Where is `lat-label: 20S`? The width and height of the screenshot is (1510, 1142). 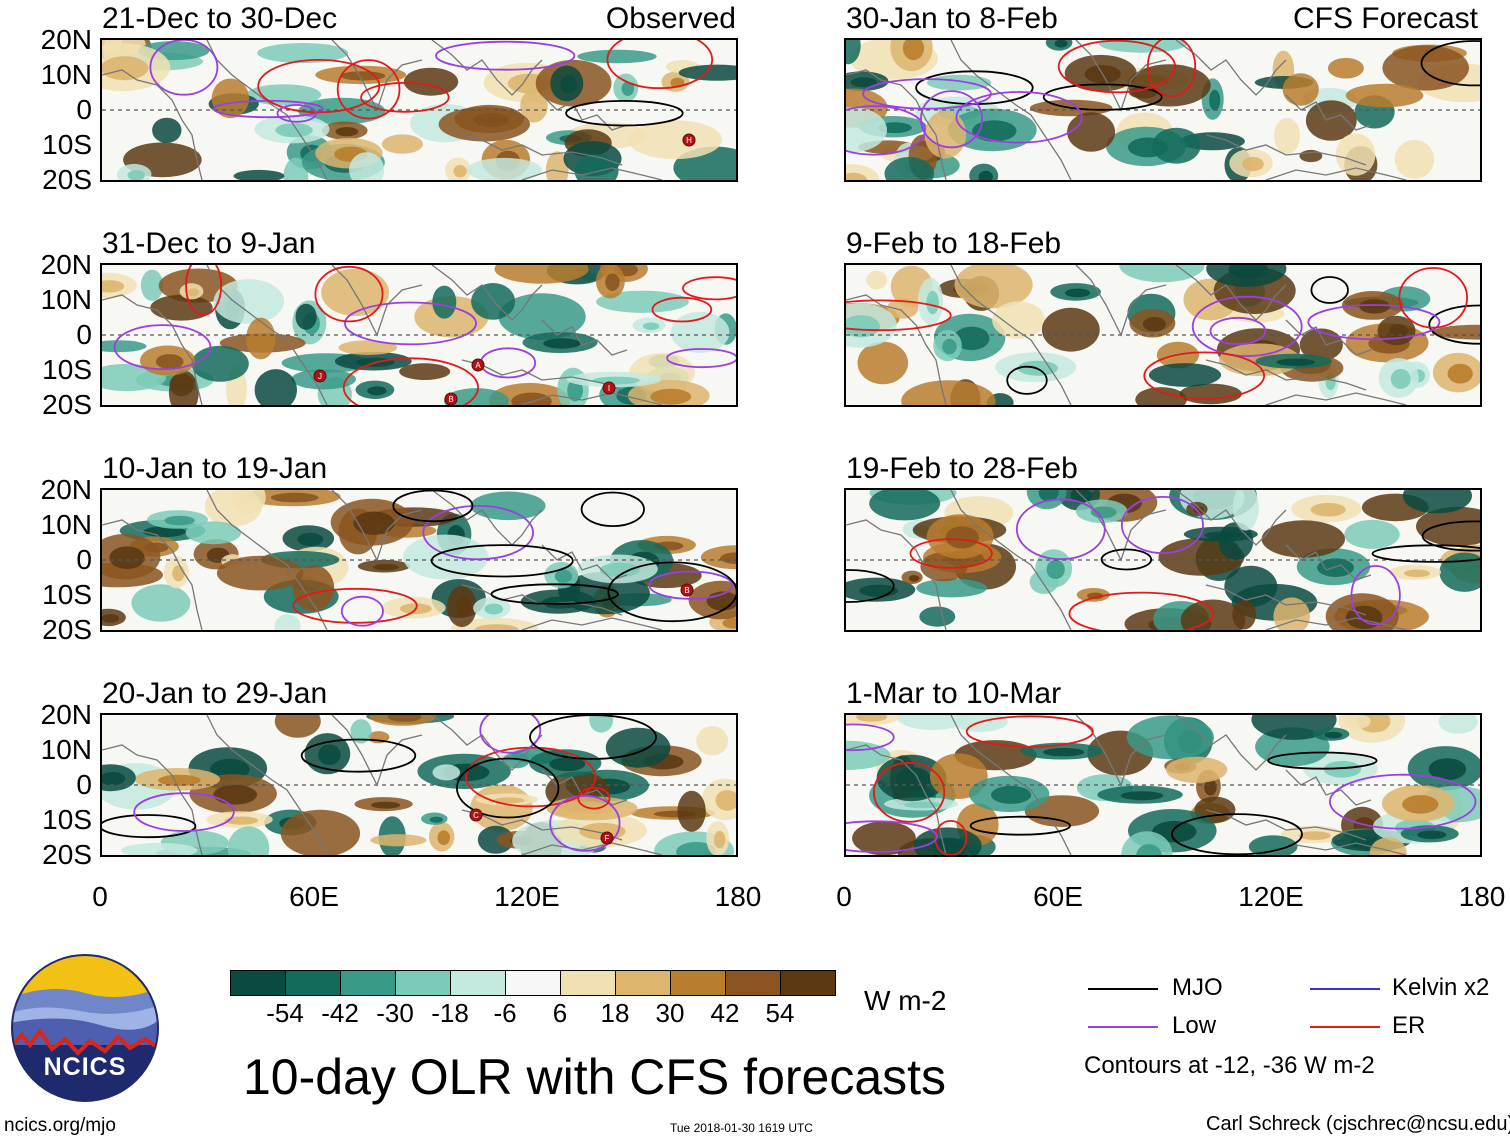 lat-label: 20S is located at coordinates (67, 404).